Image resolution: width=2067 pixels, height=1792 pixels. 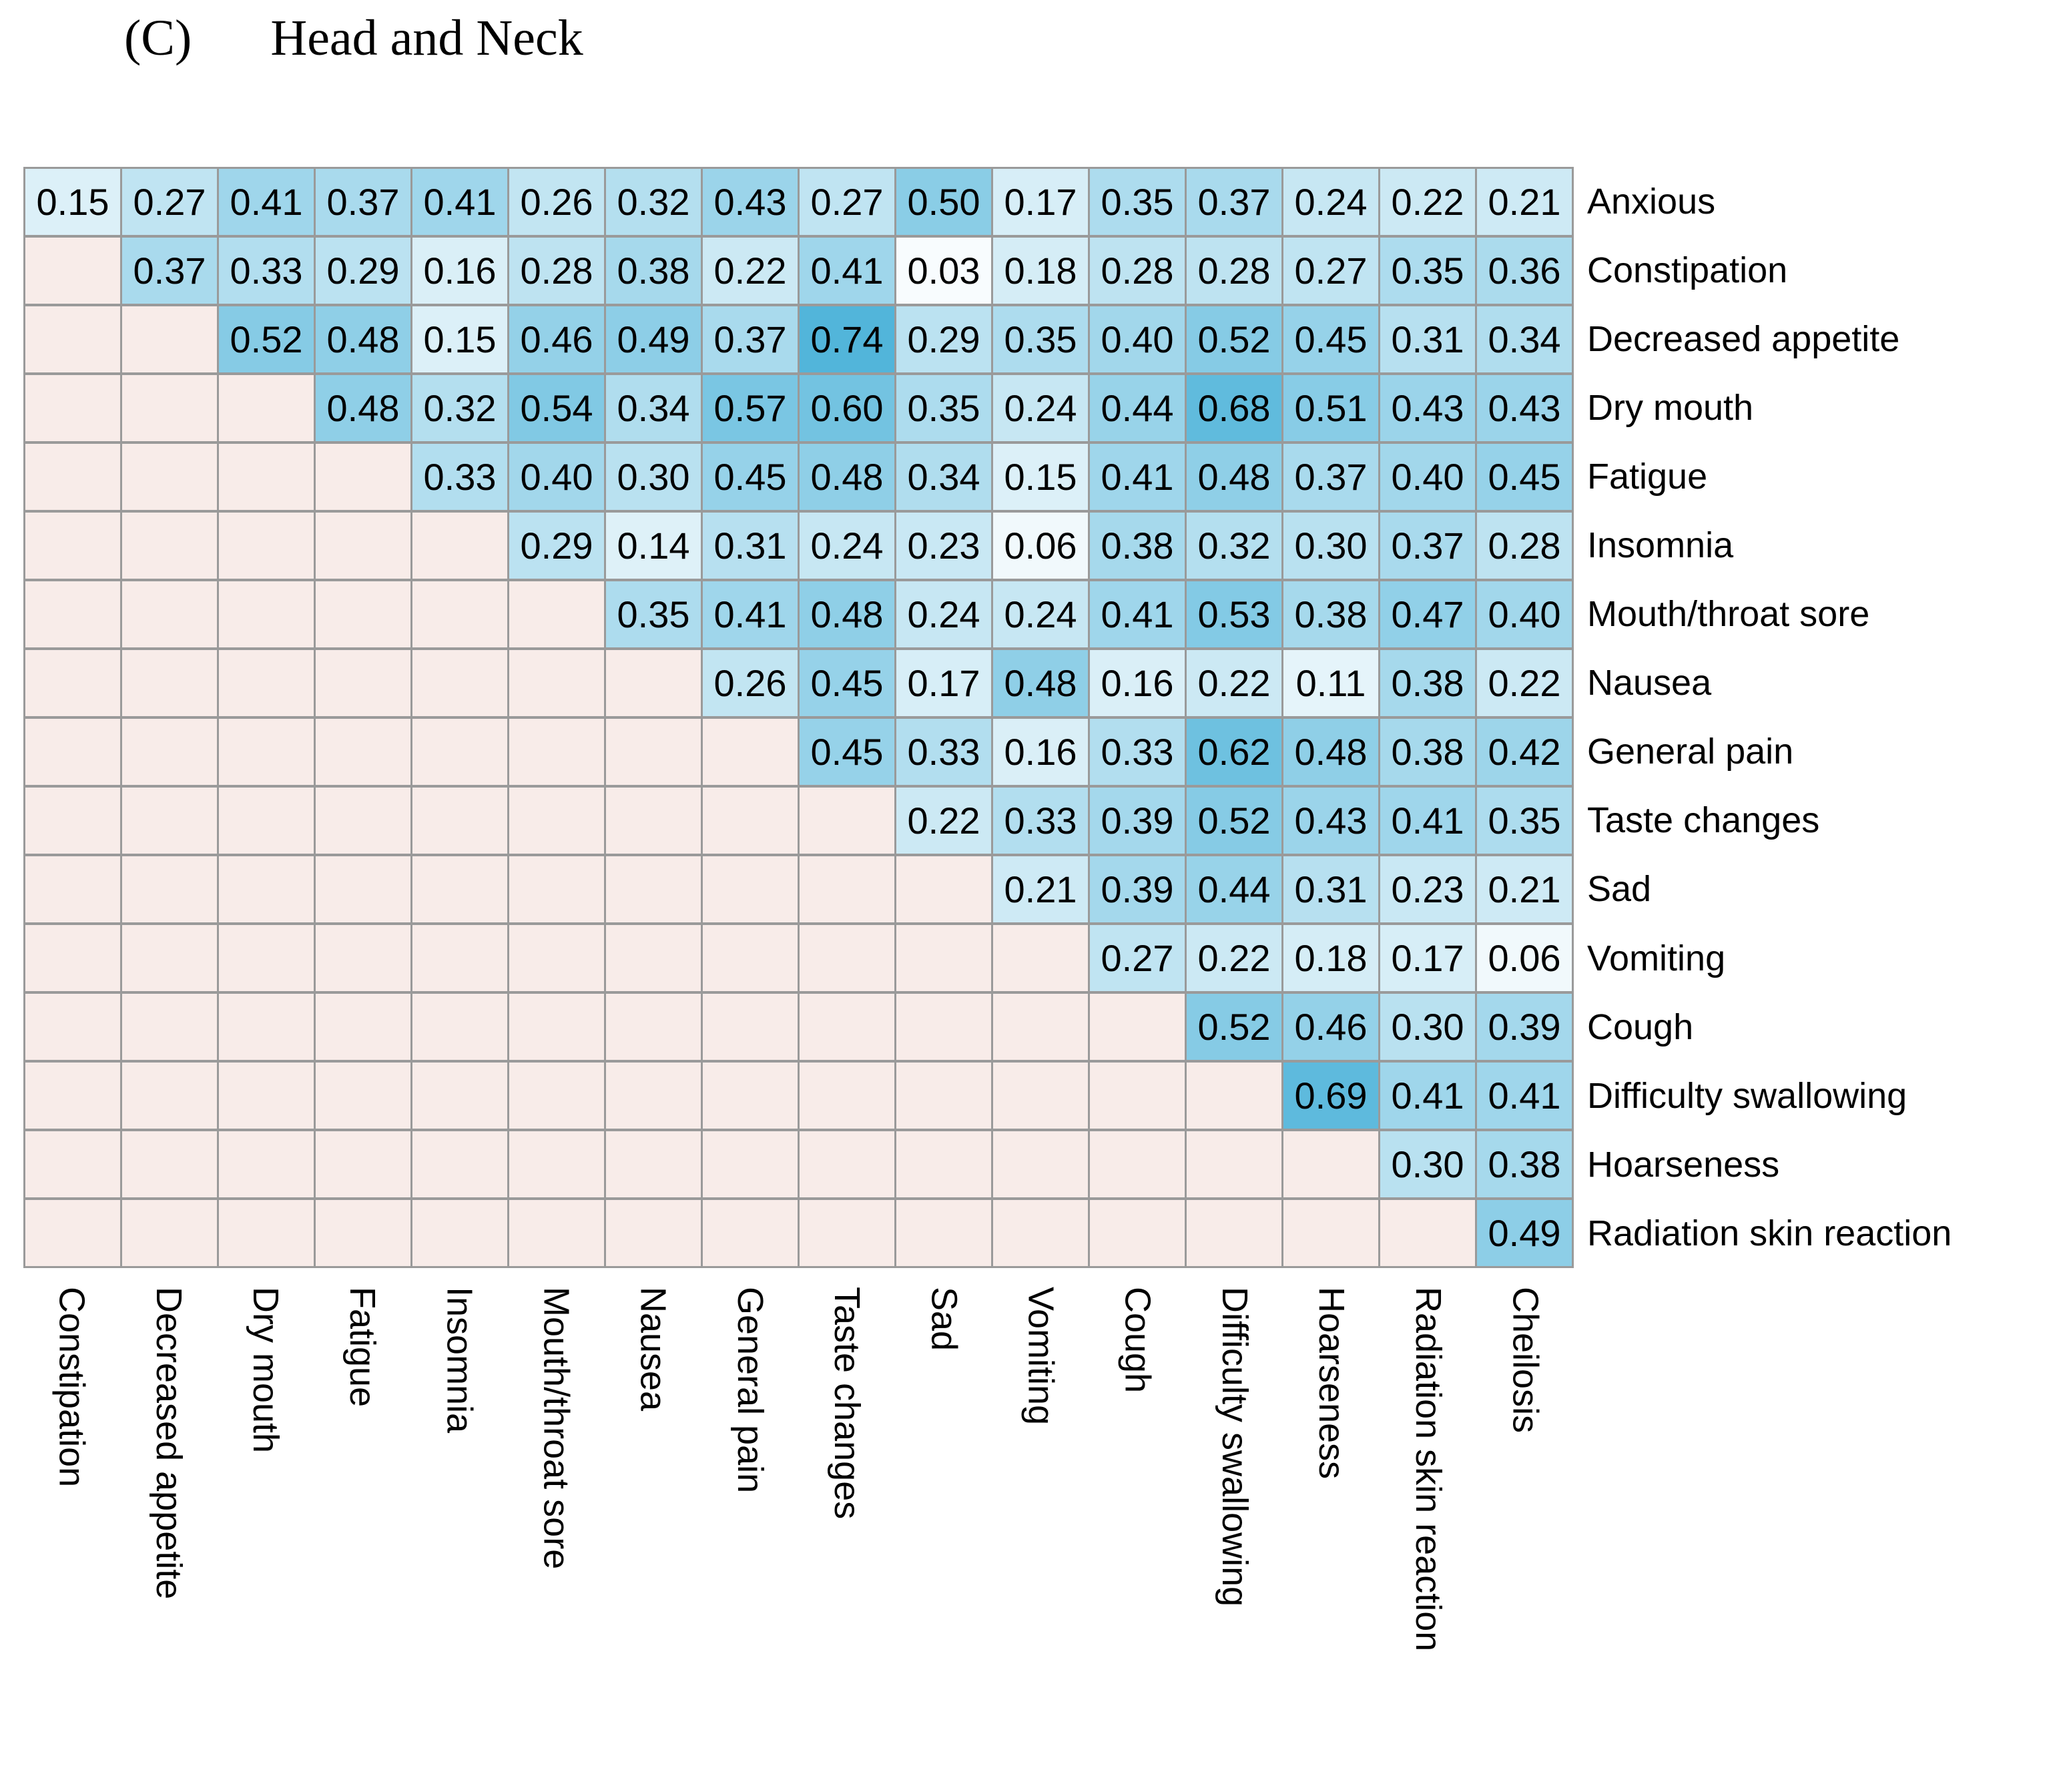 I want to click on figure-title: (C) Head and Neck, so click(x=354, y=38).